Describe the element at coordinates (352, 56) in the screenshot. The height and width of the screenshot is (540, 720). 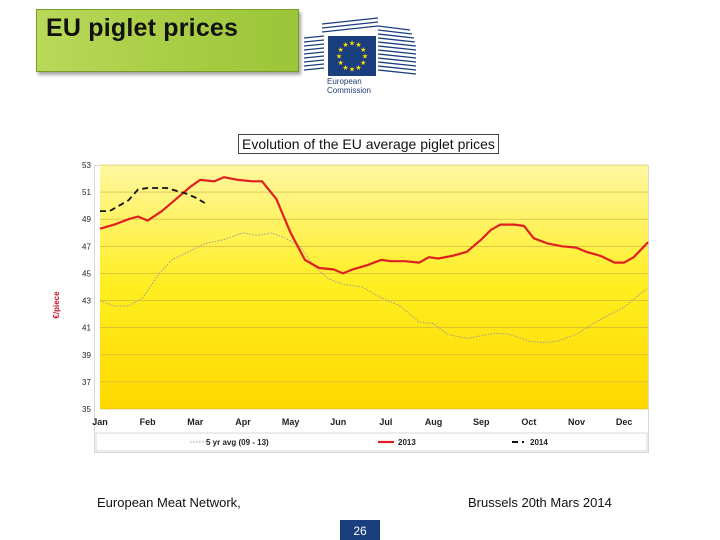
I see `eu-flag-icon: ★ ★★★★★★★★★★★` at that location.